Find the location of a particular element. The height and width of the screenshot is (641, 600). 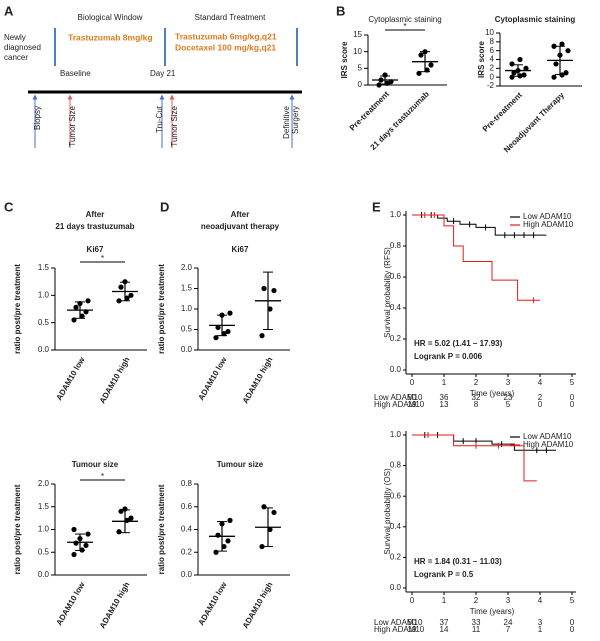

survival-curve is located at coordinates (474, 458).